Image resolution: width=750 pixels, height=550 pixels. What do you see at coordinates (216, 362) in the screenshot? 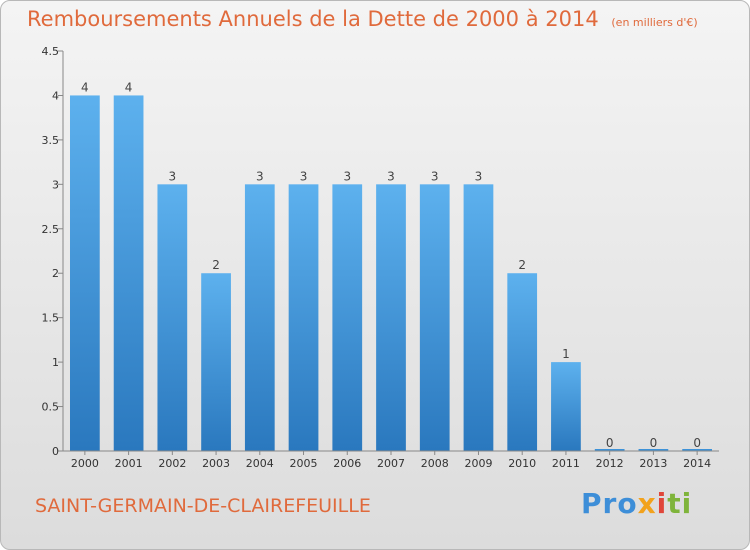
I see `bar-2003` at bounding box center [216, 362].